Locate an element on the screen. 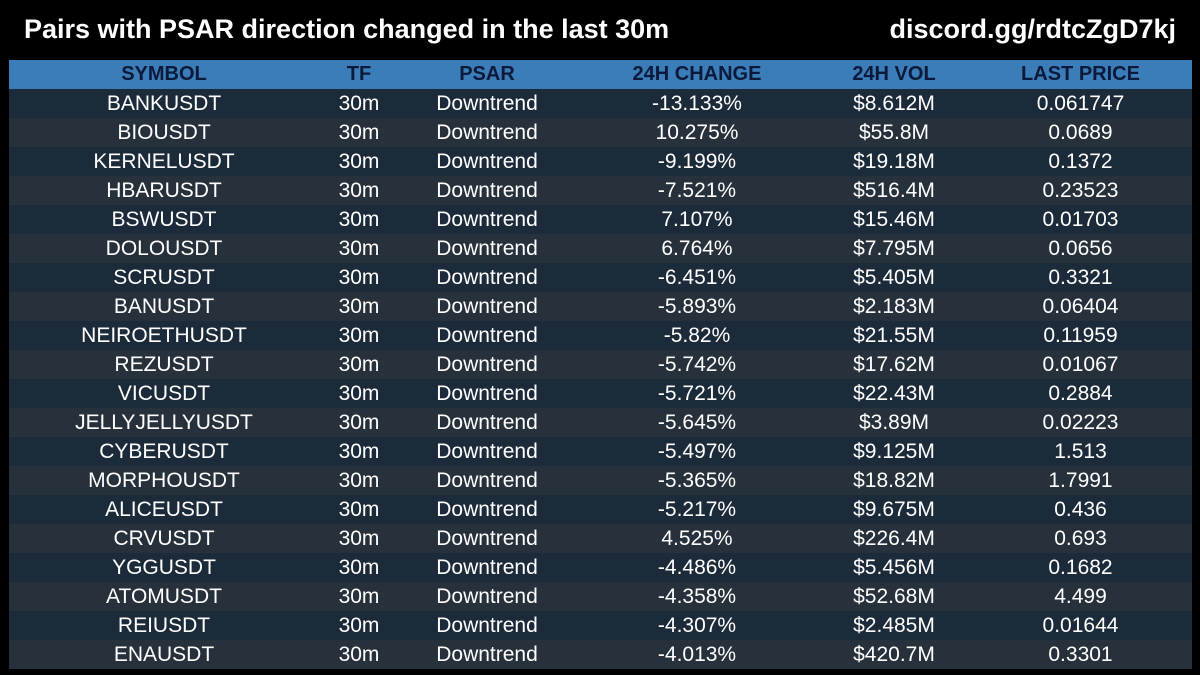  price-cell: 0.436 is located at coordinates (1080, 509).